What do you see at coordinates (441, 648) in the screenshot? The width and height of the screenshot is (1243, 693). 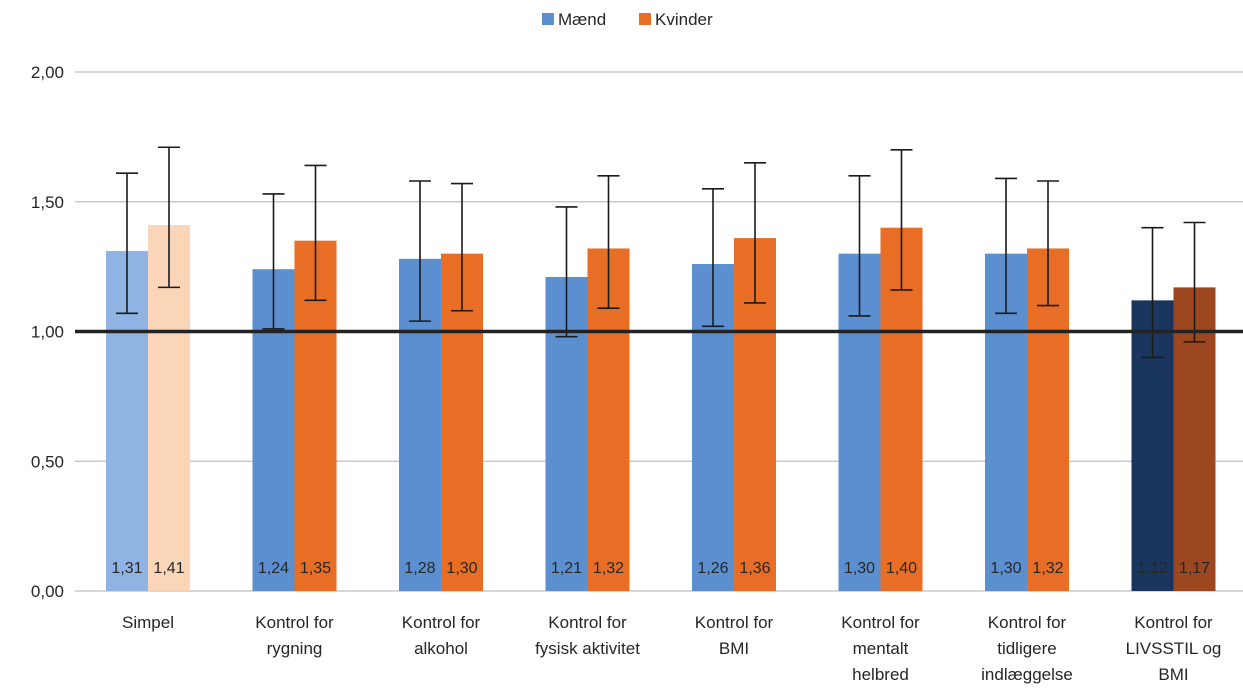 I see `x-category-label: alkohol` at bounding box center [441, 648].